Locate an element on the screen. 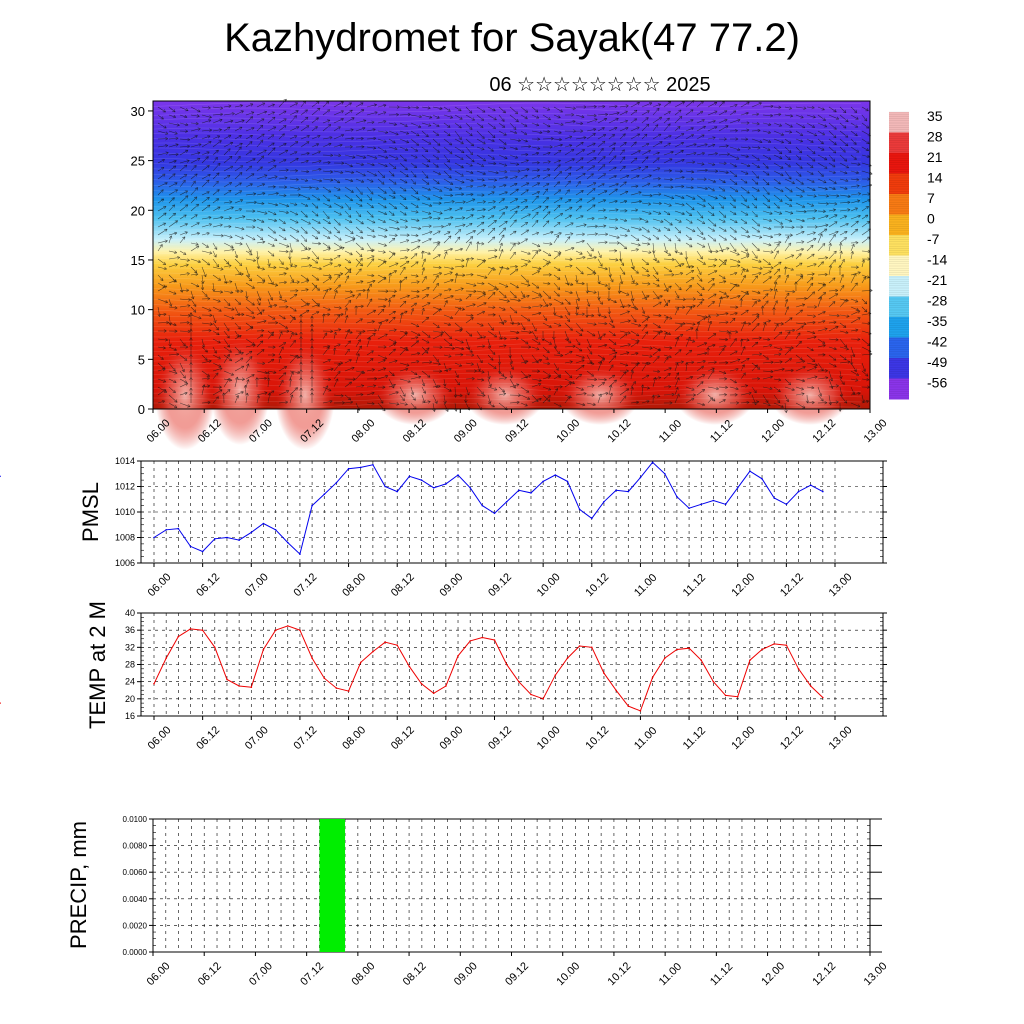 The height and width of the screenshot is (1024, 1024). x-tick-label: 09.12 is located at coordinates (500, 585).